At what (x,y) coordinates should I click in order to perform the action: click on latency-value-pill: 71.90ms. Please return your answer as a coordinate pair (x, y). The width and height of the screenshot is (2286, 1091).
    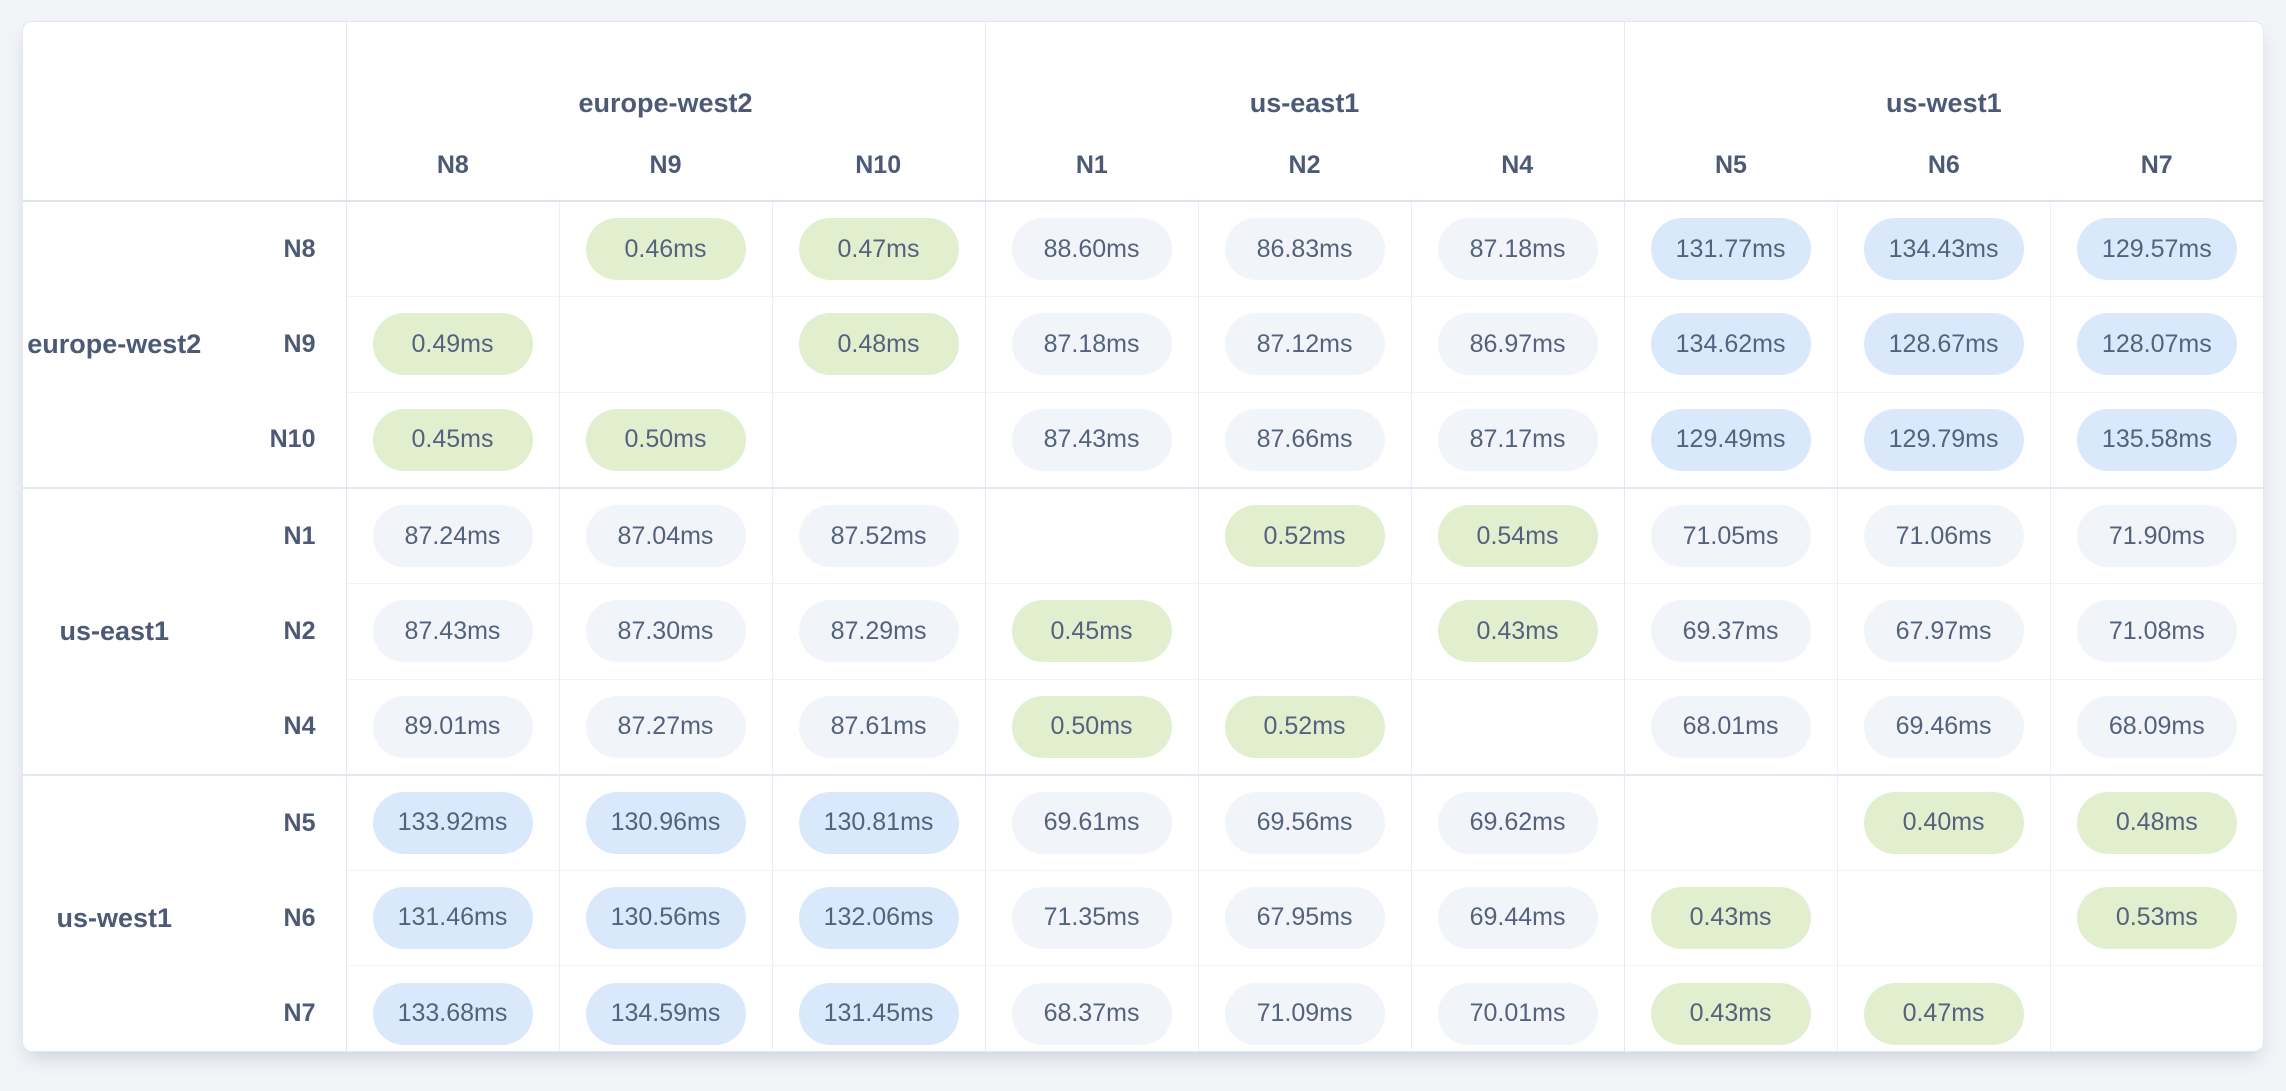
    Looking at the image, I should click on (2156, 536).